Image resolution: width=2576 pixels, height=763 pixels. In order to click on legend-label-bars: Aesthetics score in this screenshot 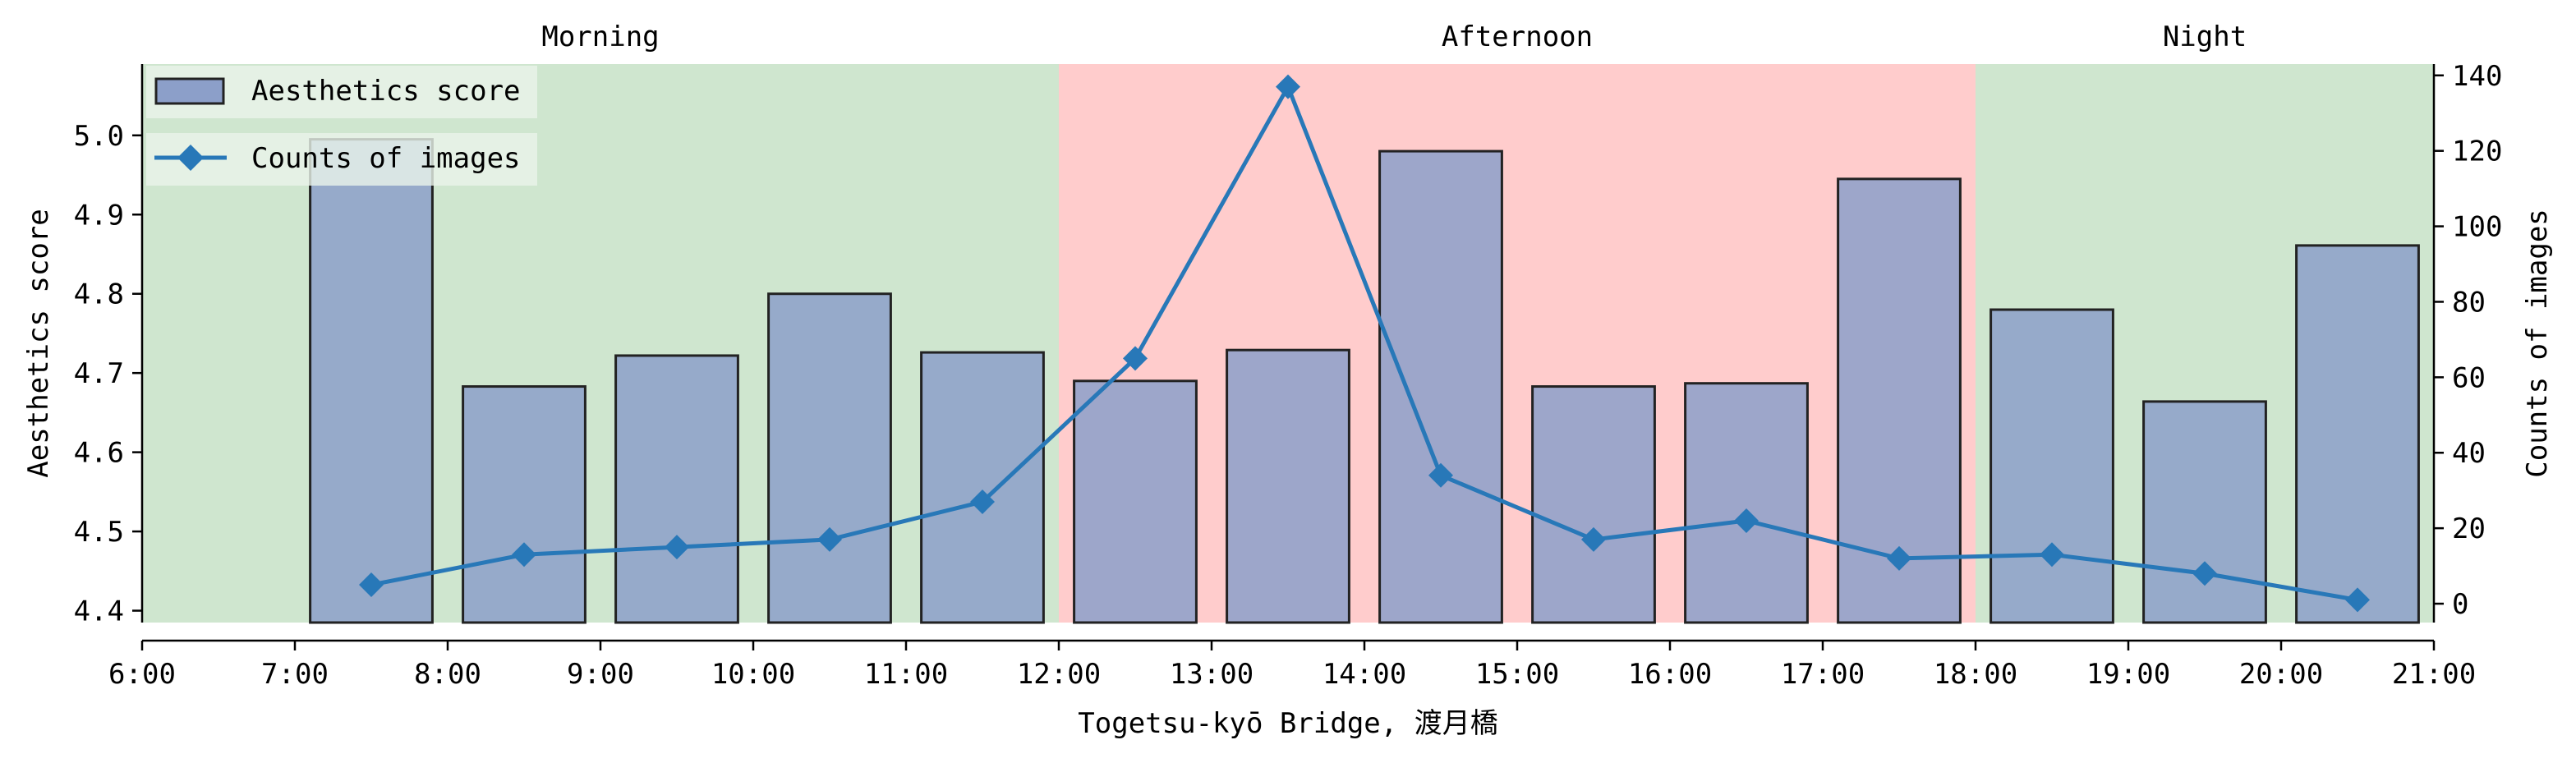, I will do `click(386, 91)`.